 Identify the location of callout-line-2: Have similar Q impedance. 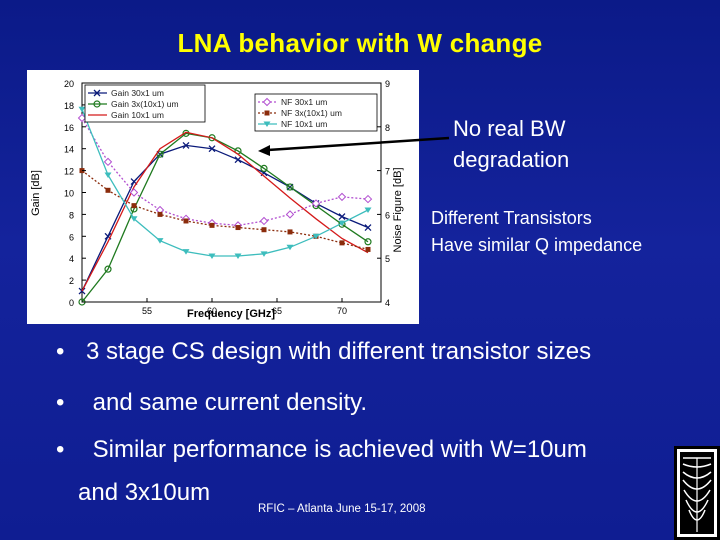
(537, 245).